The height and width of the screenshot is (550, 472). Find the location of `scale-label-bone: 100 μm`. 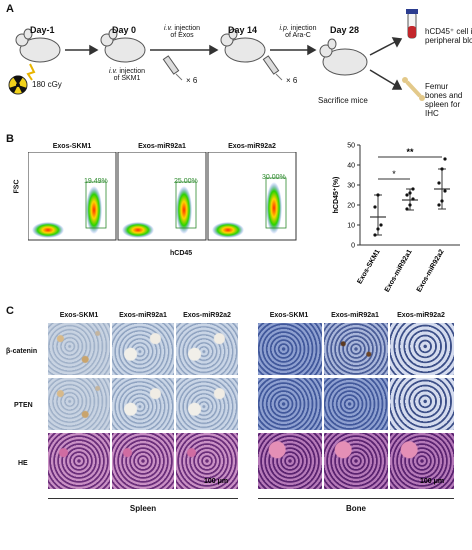

scale-label-bone: 100 μm is located at coordinates (432, 481).